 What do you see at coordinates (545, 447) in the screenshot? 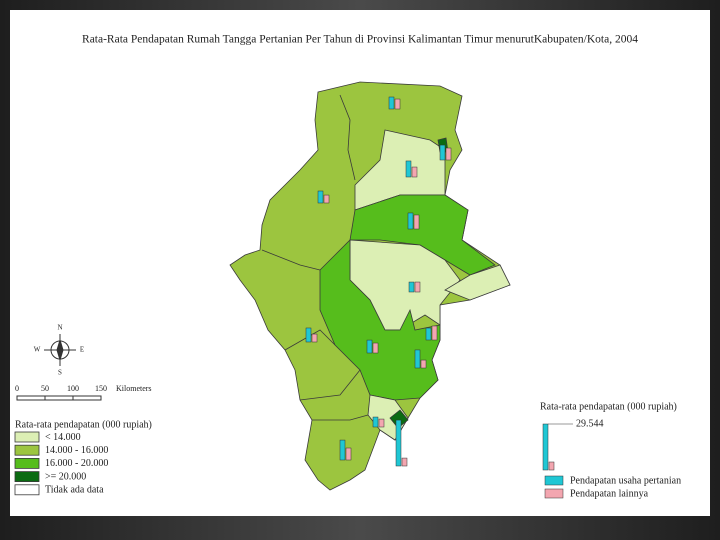
I see `legend-bar-farm` at bounding box center [545, 447].